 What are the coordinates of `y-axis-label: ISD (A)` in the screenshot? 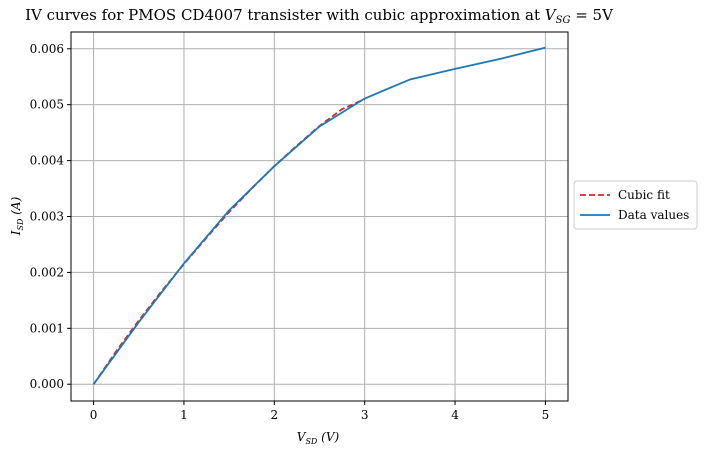 It's located at (17, 216).